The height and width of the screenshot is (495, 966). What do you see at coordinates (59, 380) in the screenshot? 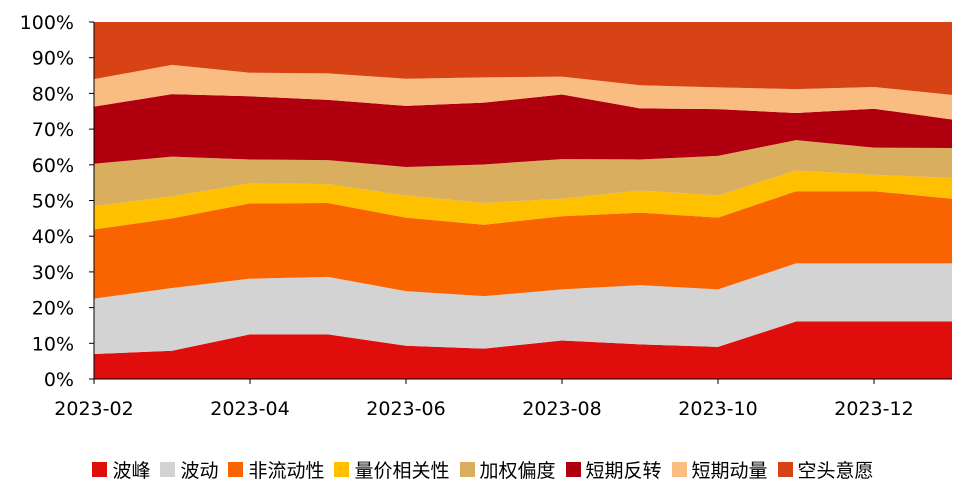
I see `y-tick-label: 0%` at bounding box center [59, 380].